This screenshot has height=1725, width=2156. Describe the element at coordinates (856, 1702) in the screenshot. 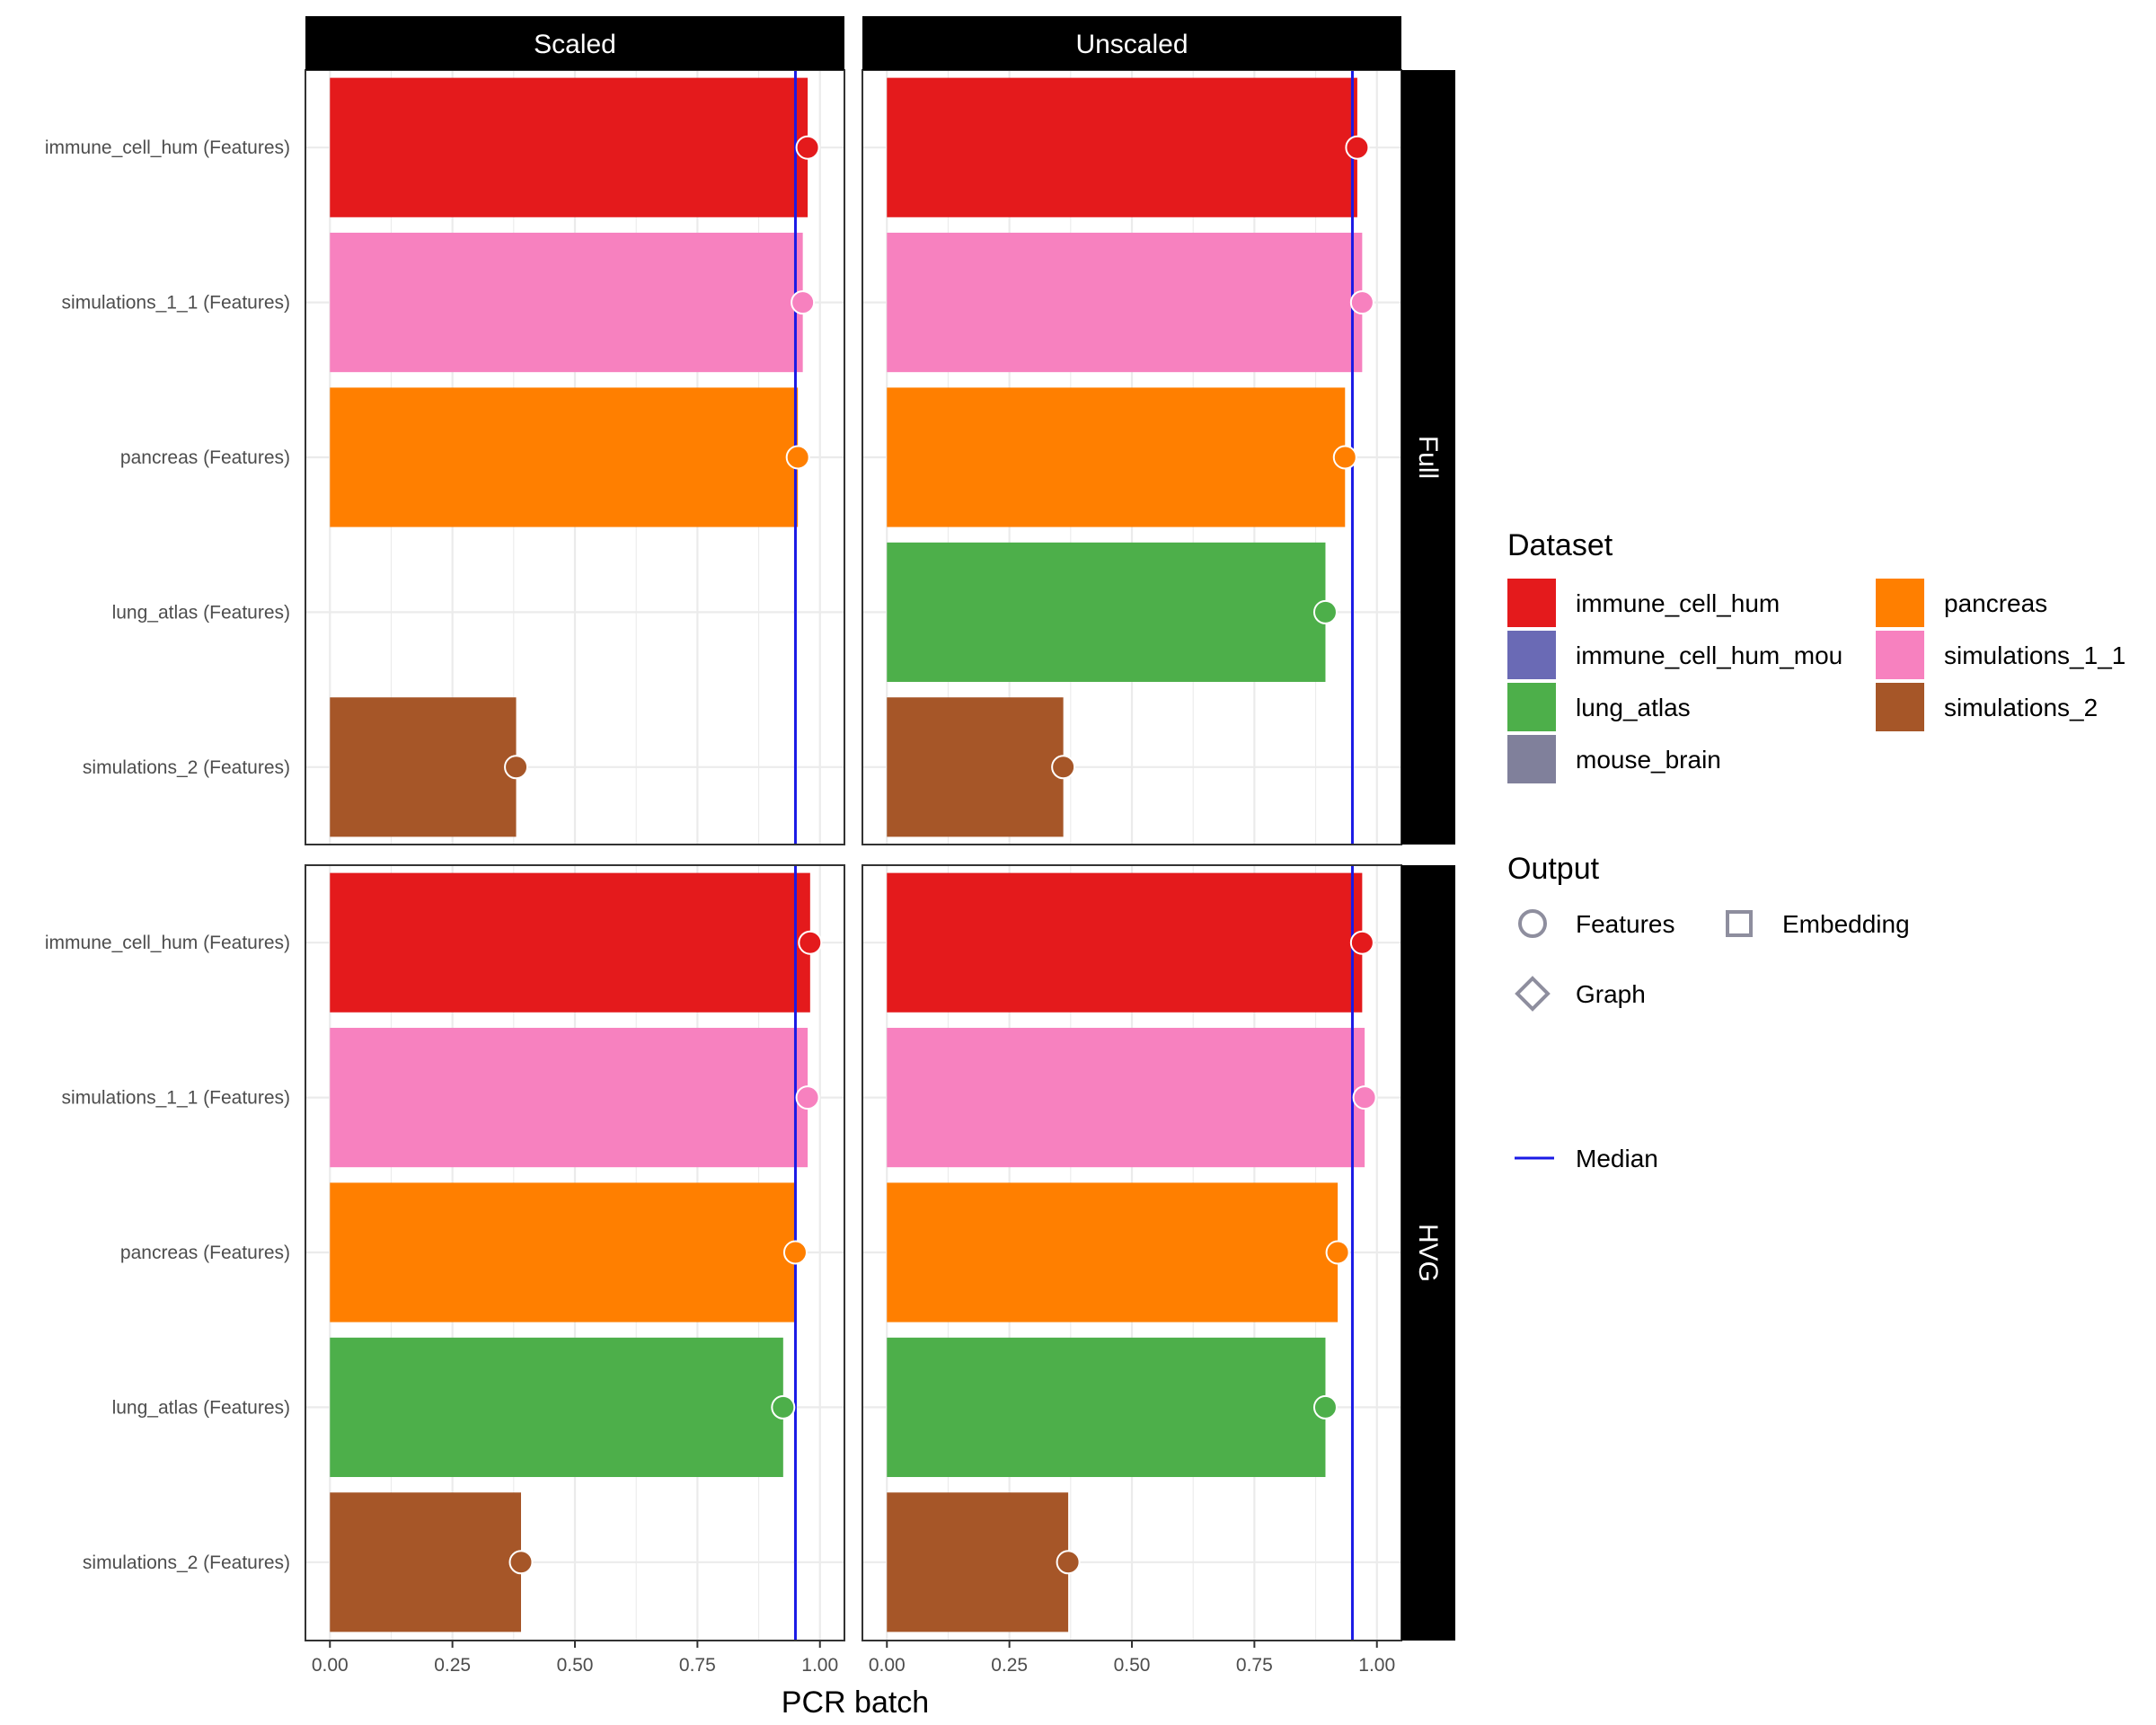

I see `x-axis-title: PCR batch` at that location.